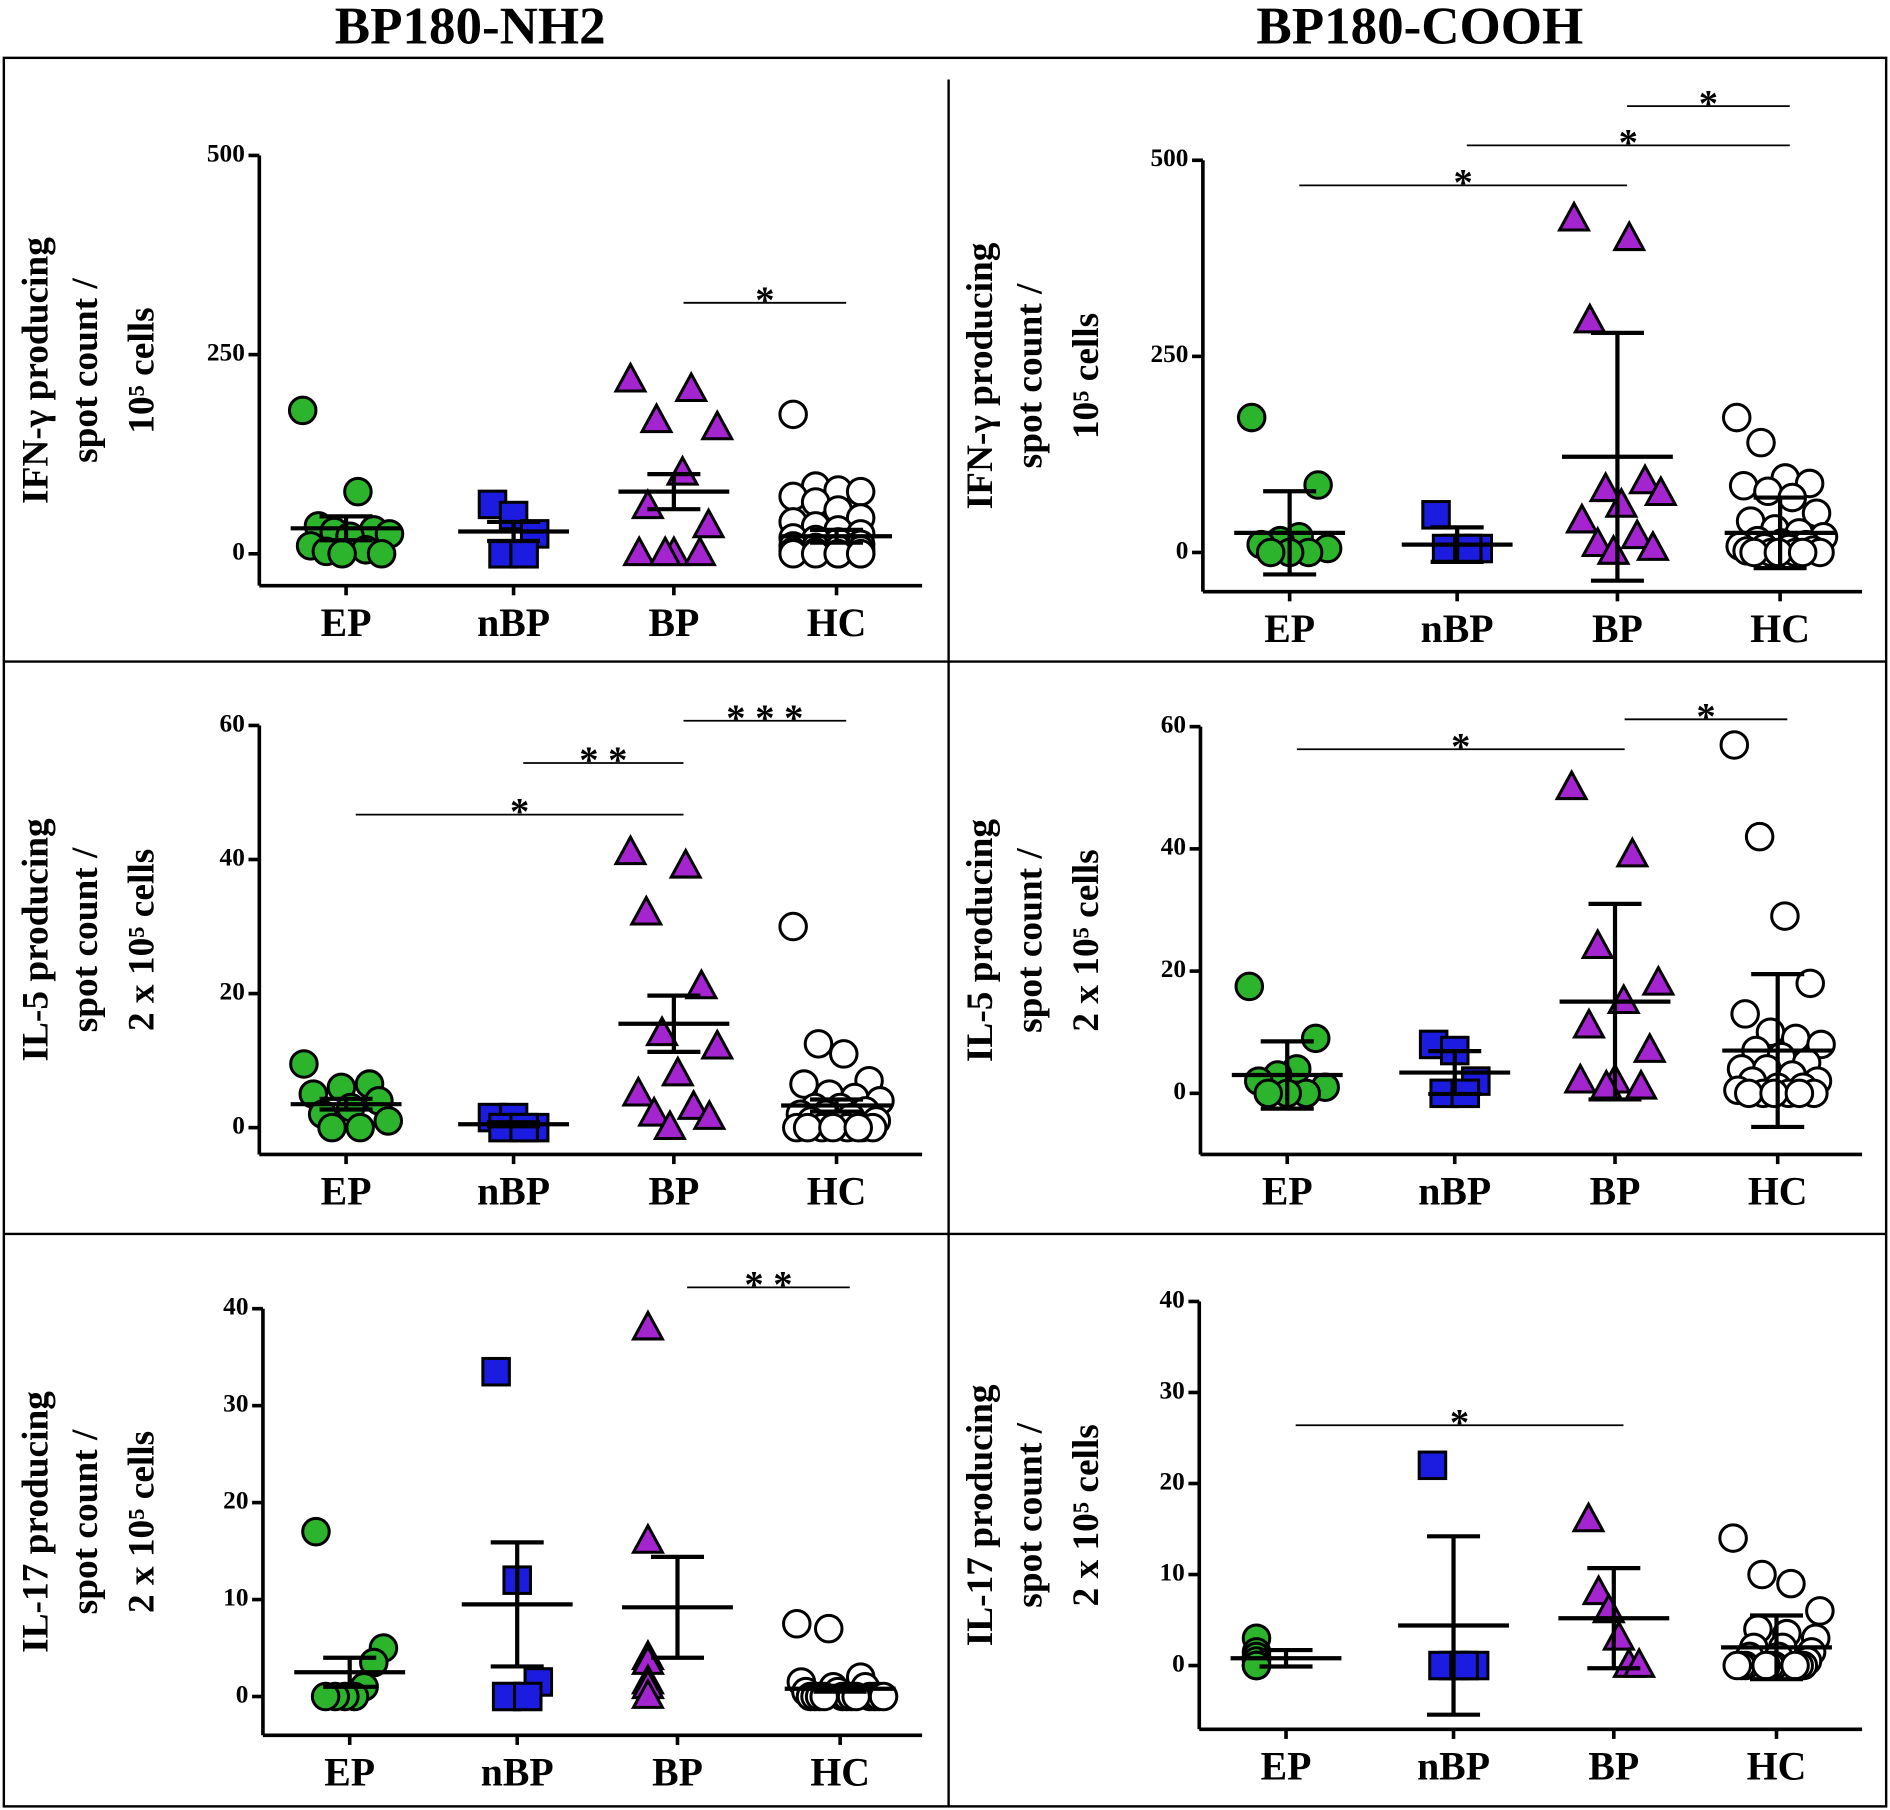  I want to click on y-tick-label: 60, so click(232, 723).